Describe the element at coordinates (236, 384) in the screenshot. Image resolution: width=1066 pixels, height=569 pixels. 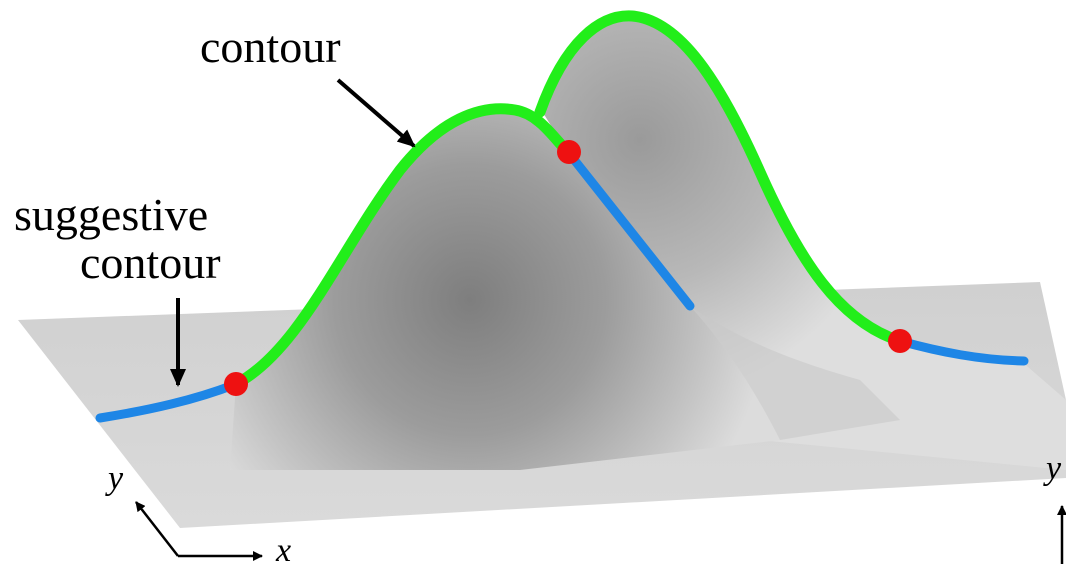
I see `junction-point-left` at that location.